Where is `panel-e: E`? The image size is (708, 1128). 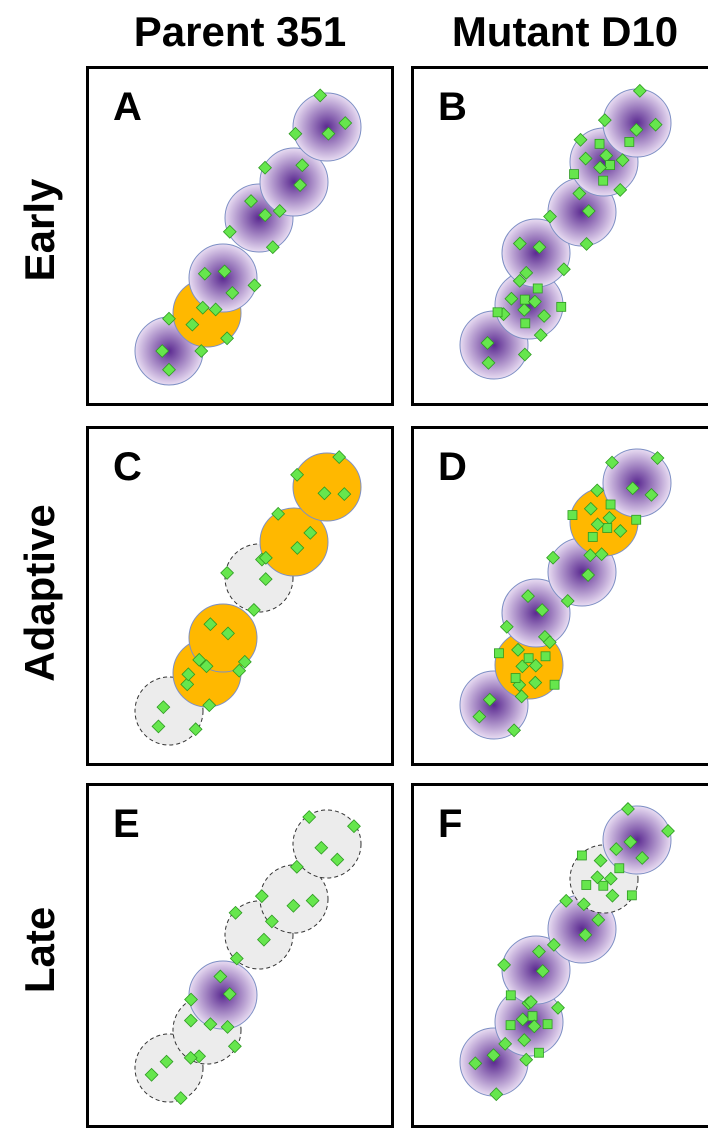
panel-e: E is located at coordinates (240, 955).